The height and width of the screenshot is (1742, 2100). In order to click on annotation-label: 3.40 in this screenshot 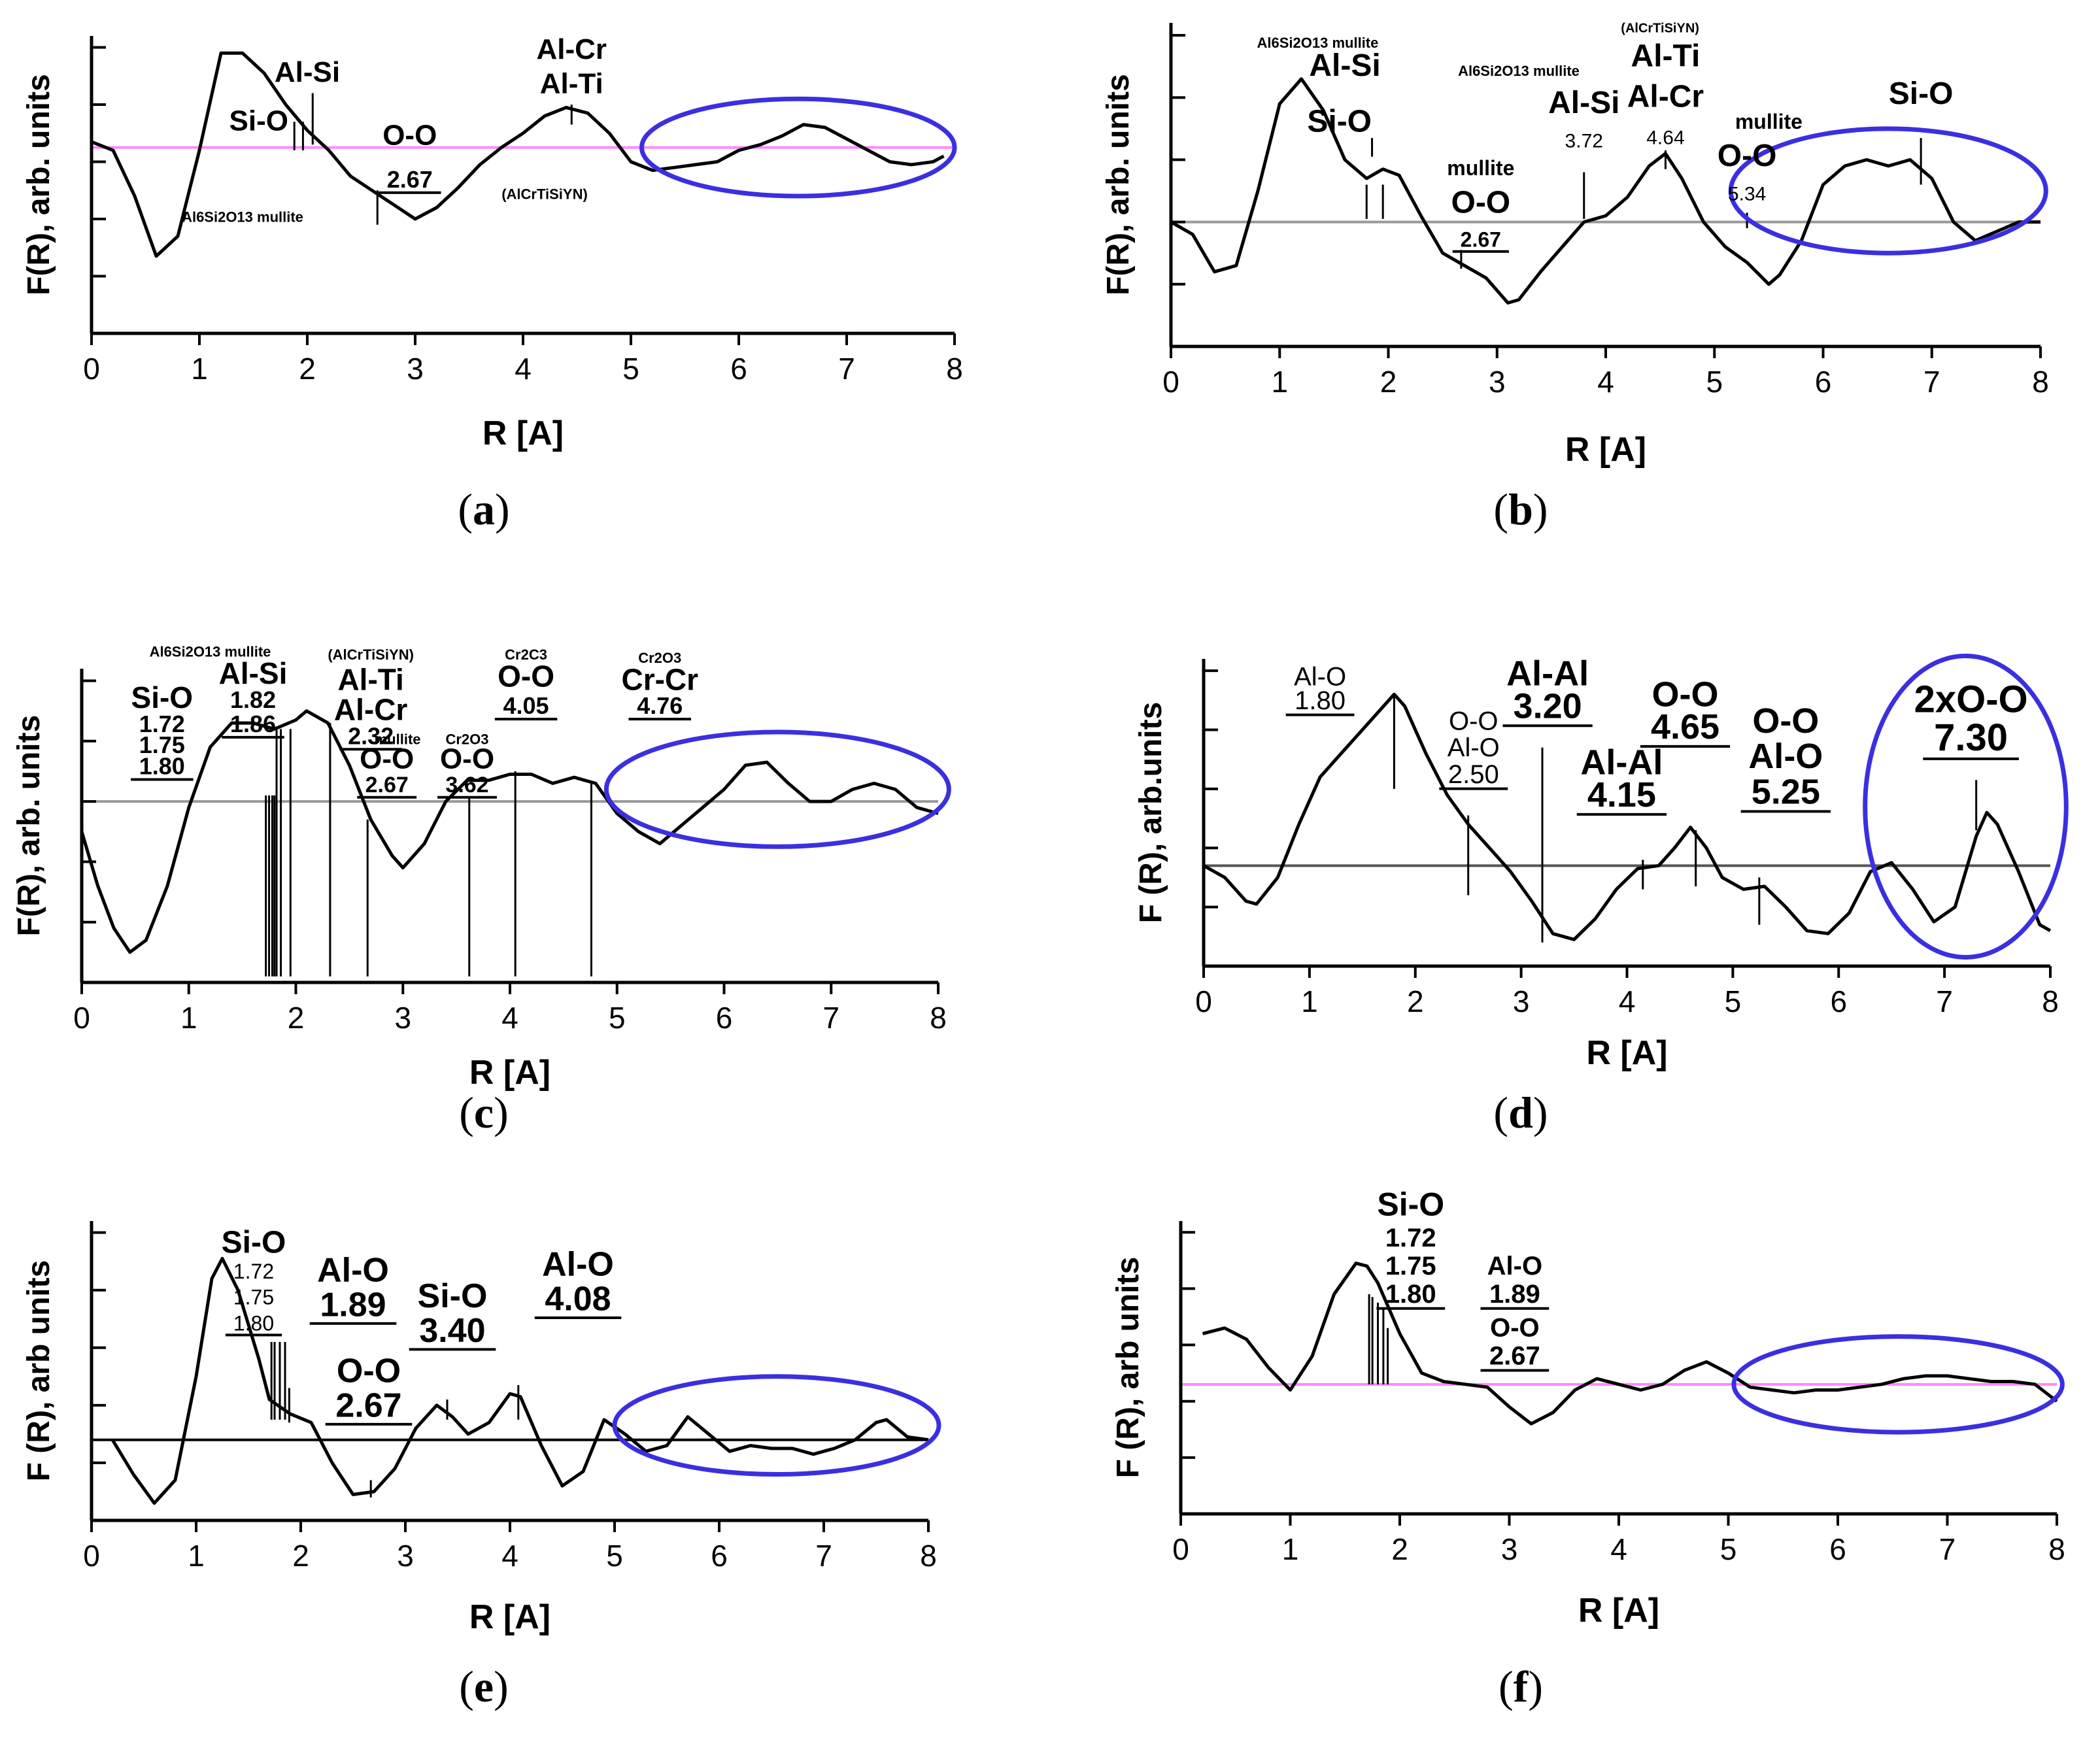, I will do `click(452, 1331)`.